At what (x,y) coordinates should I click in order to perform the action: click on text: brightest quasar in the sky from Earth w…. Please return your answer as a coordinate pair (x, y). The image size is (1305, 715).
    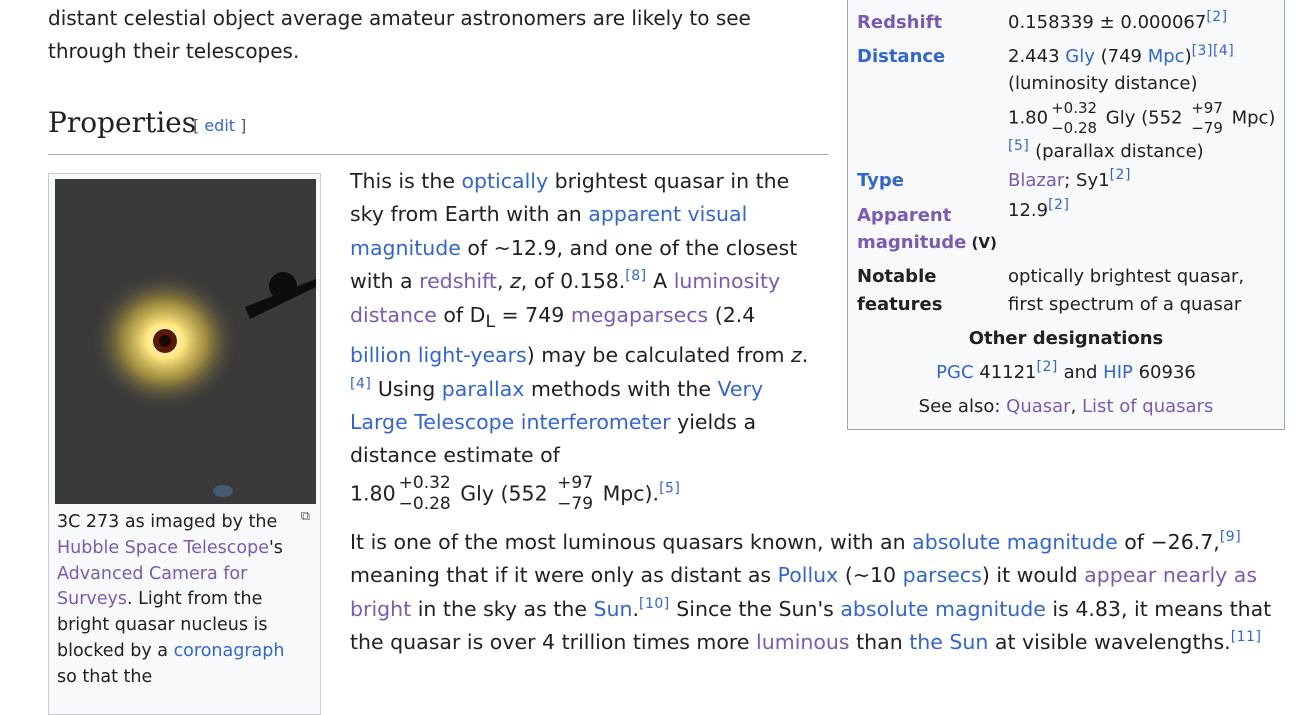
    Looking at the image, I should click on (570, 198).